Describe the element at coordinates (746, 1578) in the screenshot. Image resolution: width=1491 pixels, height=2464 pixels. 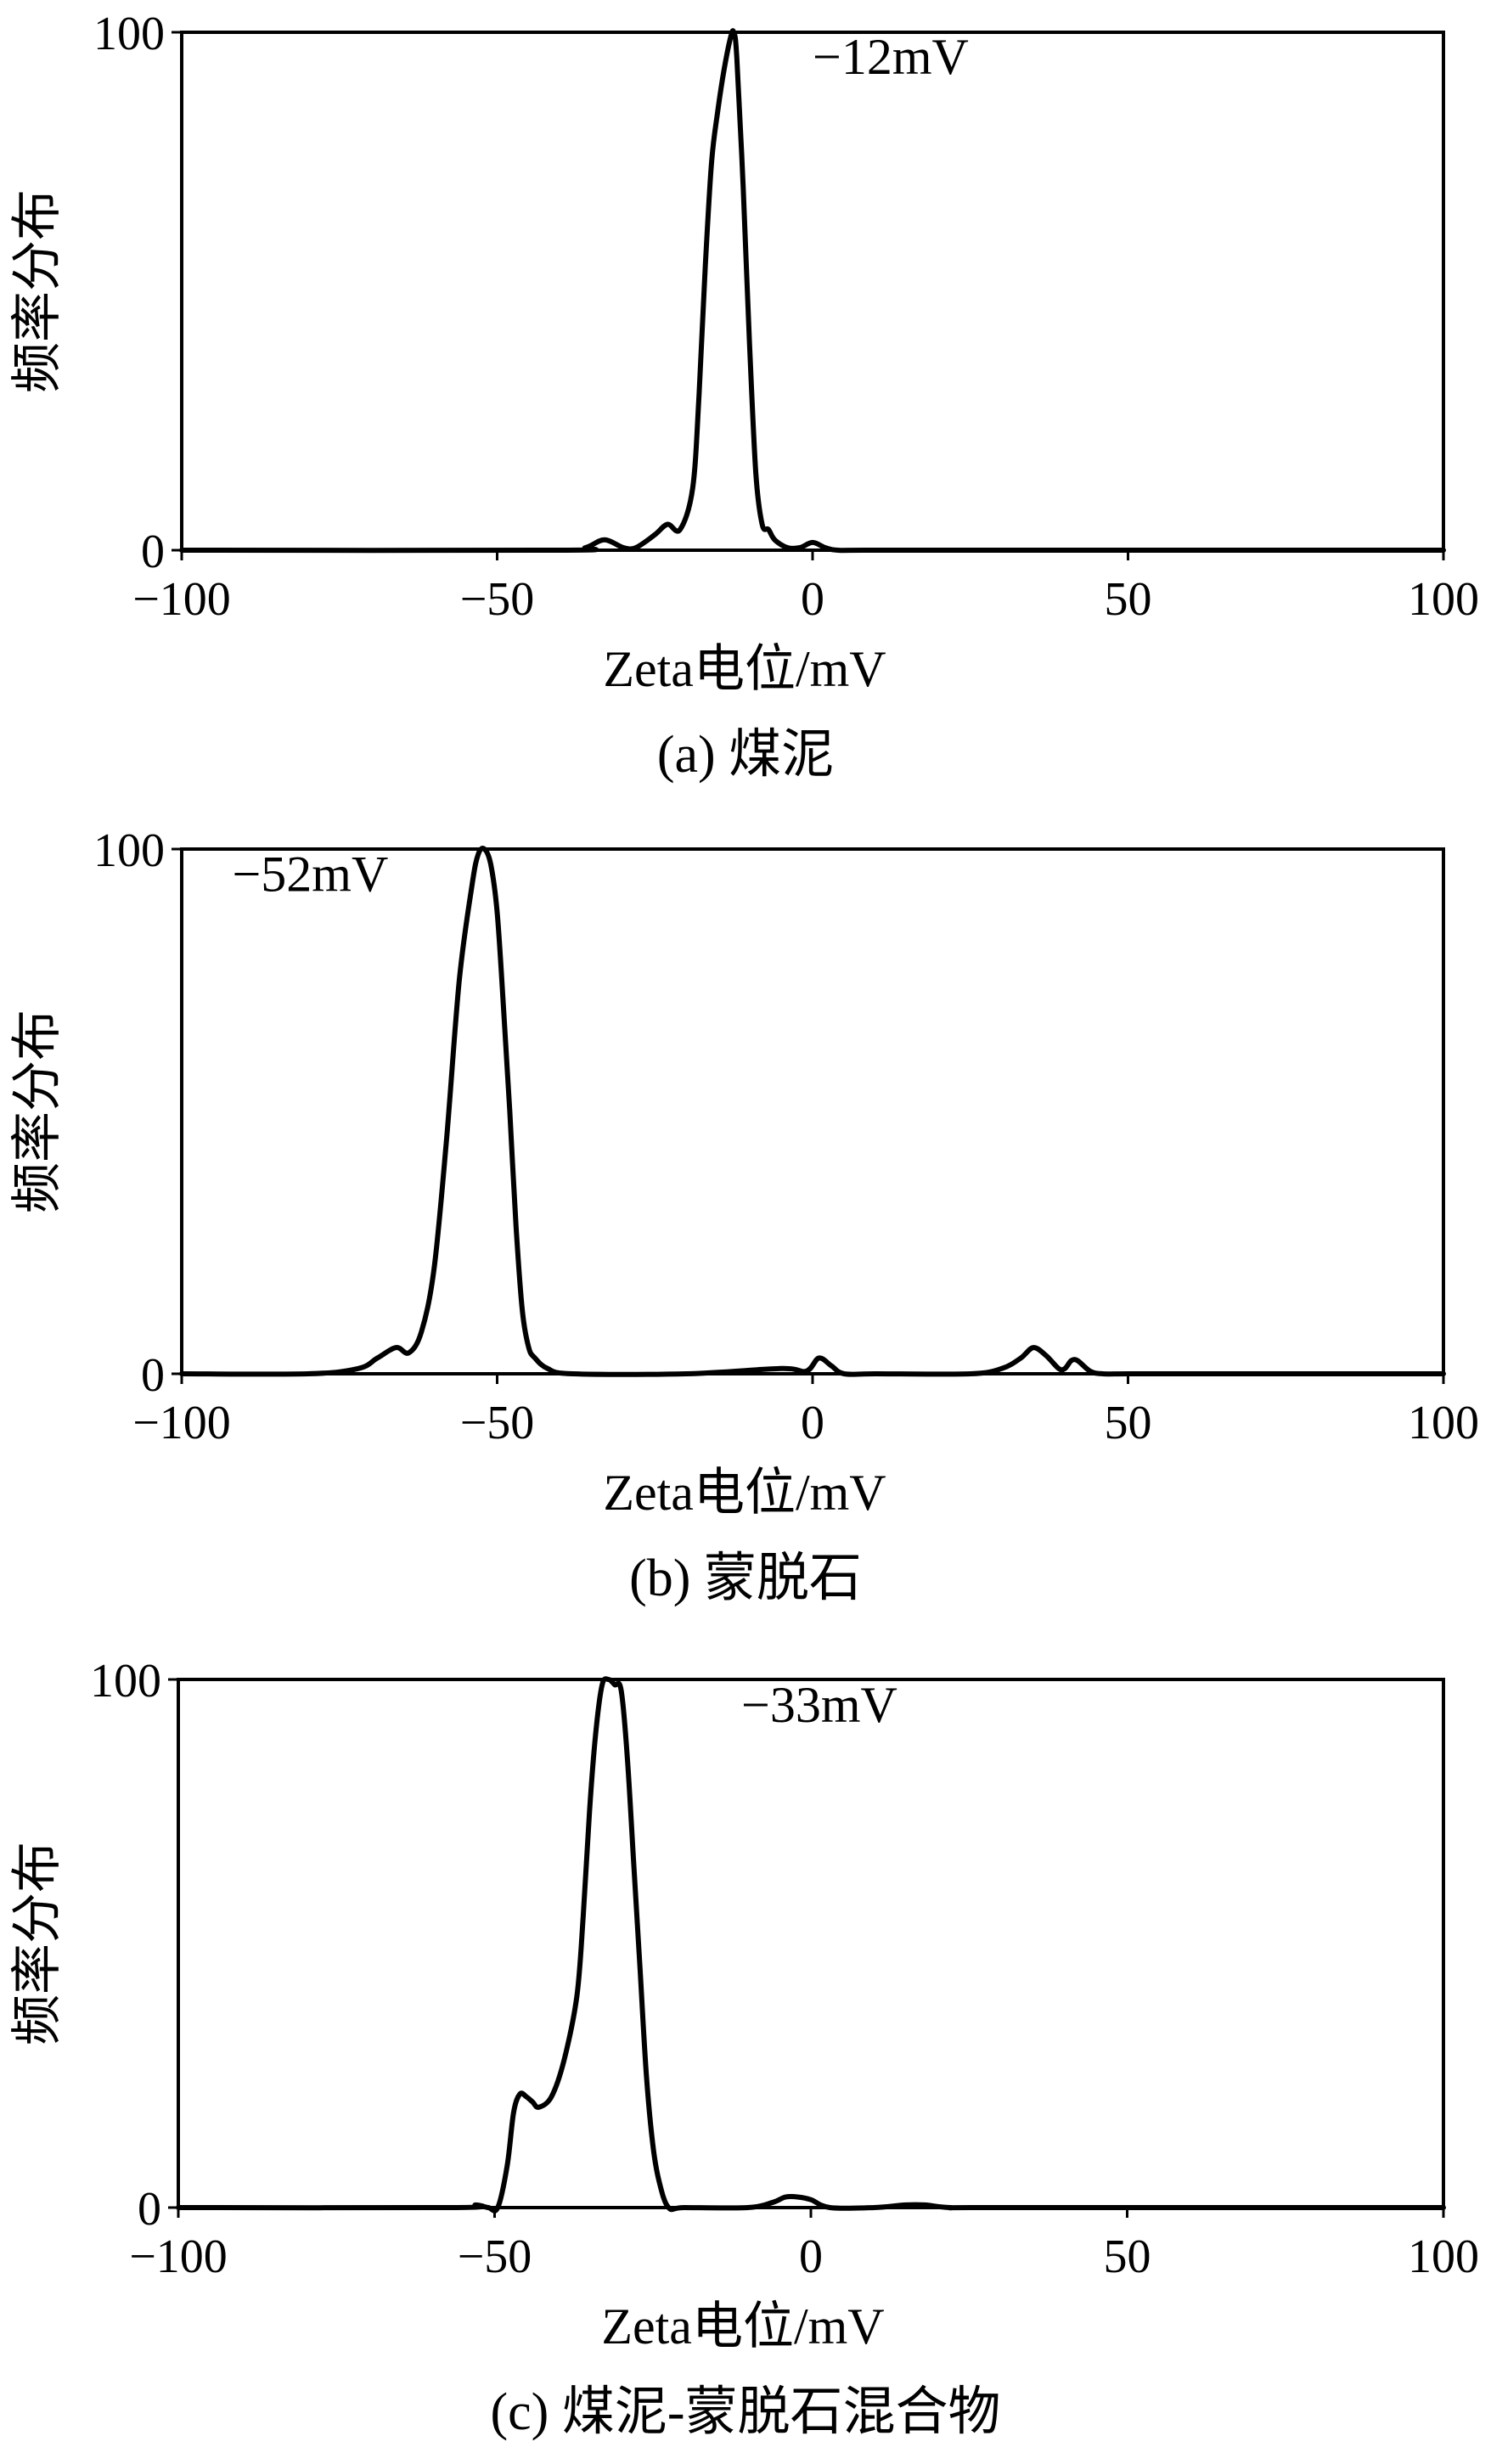
I see `chart-b-caption: (b) 蒙脱石` at that location.